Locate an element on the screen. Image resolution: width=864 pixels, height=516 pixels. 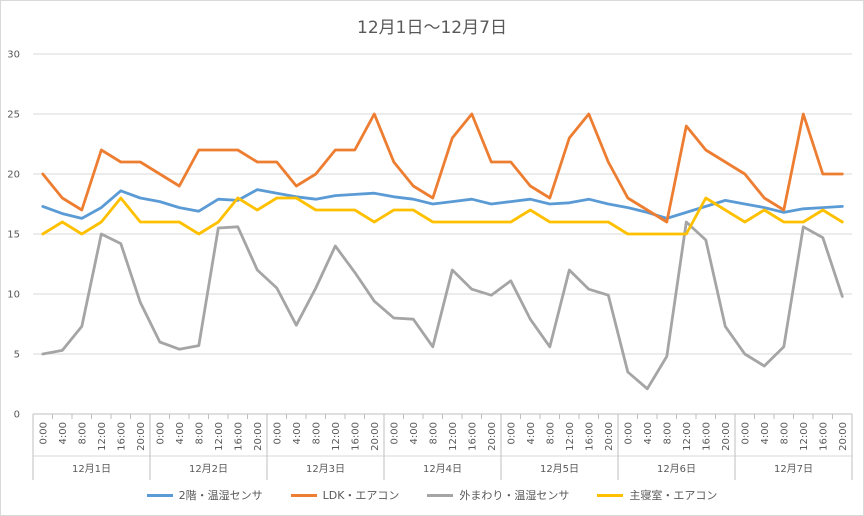
y-tick-label: 5 is located at coordinates (17, 355).